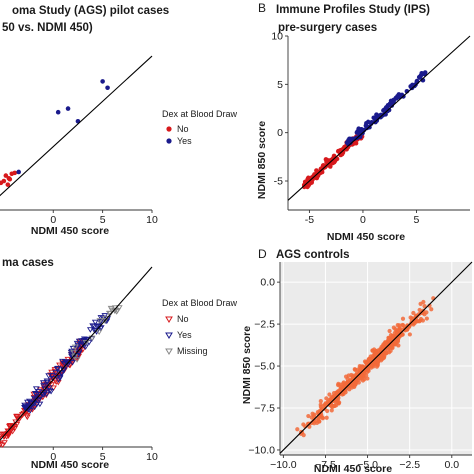  Describe the element at coordinates (152, 220) in the screenshot. I see `panel-a-x-tick-label: 10` at that location.